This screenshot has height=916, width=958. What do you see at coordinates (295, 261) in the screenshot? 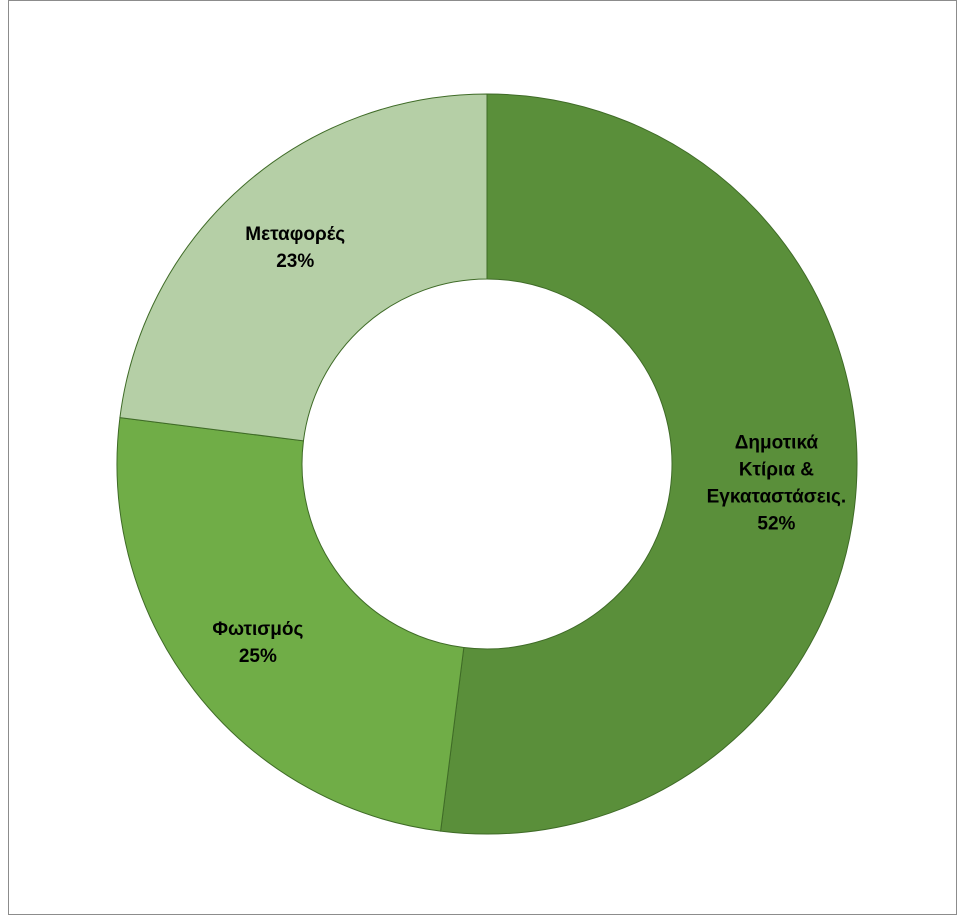
I see `slice-value-label: 23%` at bounding box center [295, 261].